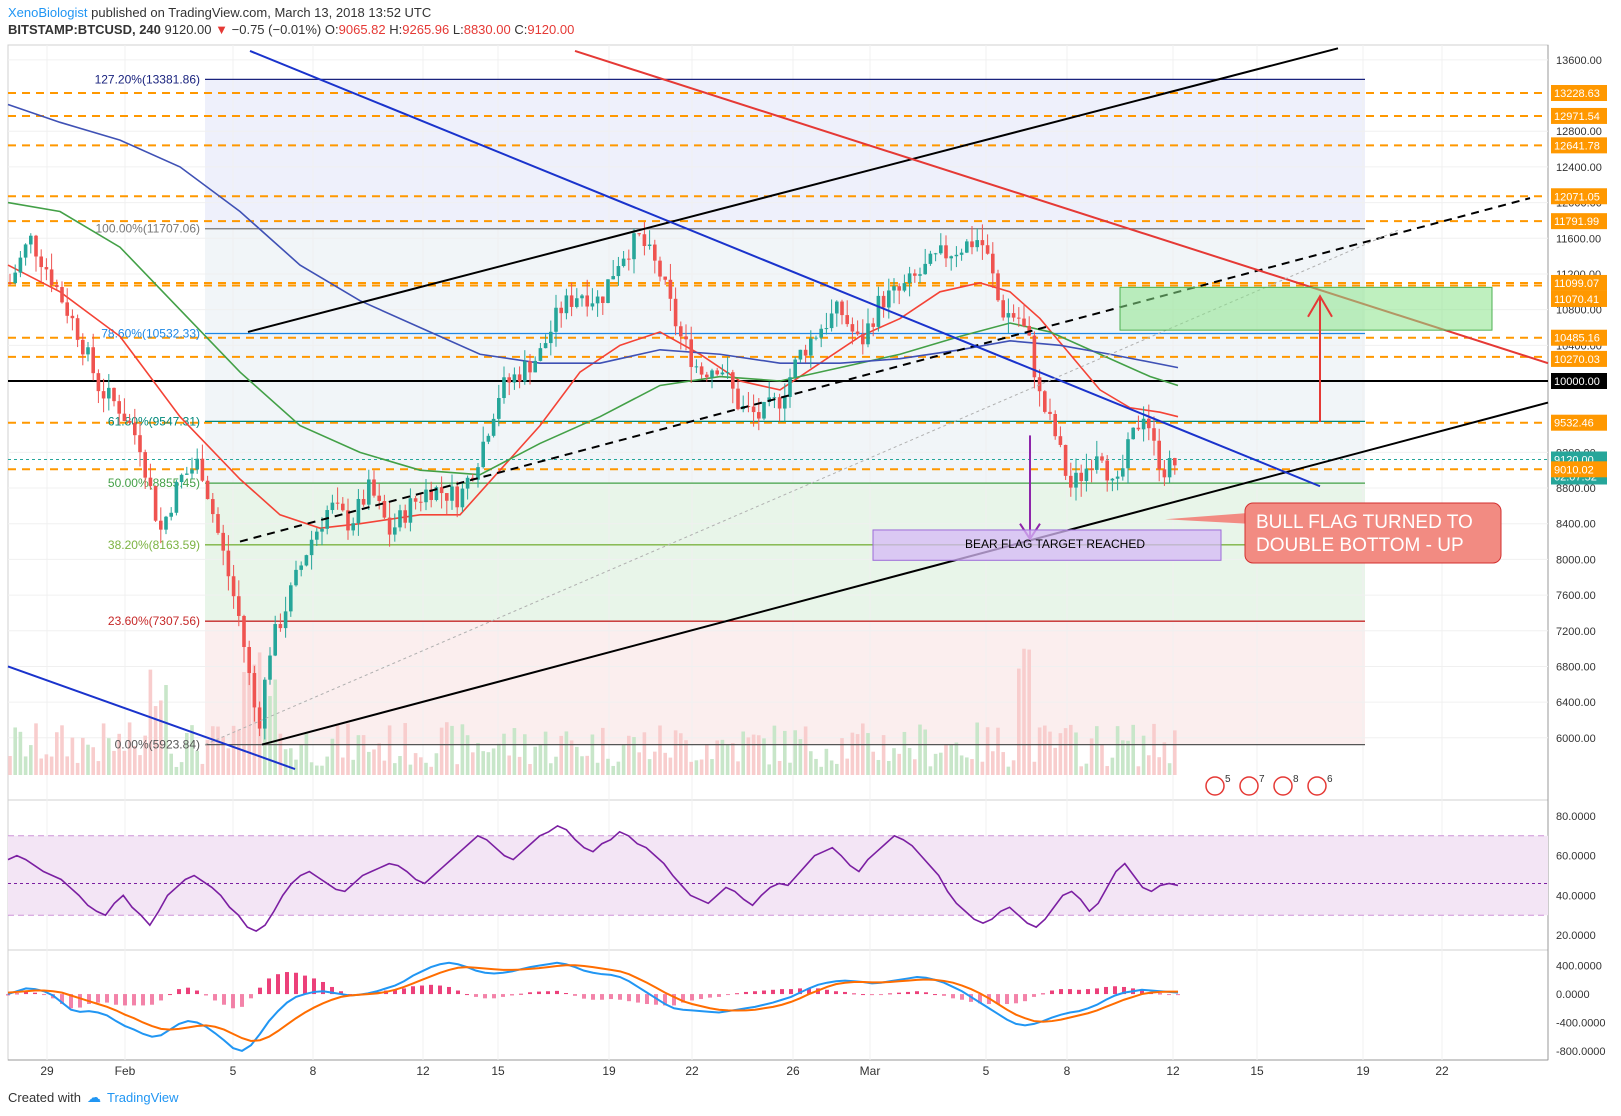 Image resolution: width=1621 pixels, height=1116 pixels. I want to click on bull-flag-callout, so click(1373, 533).